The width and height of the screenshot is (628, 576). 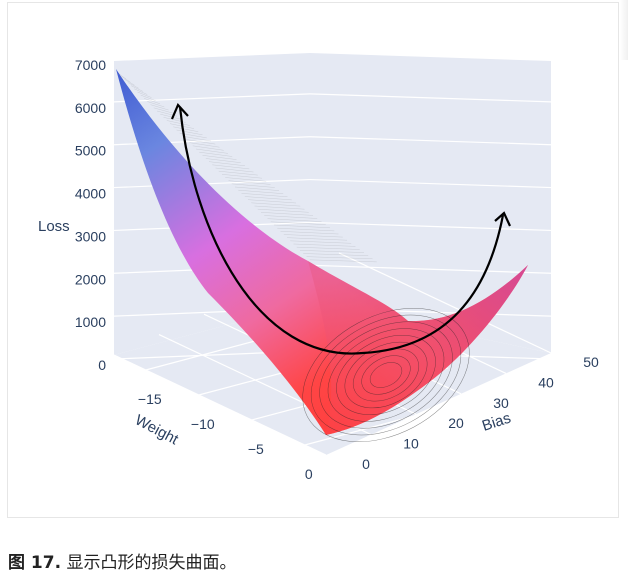 I want to click on loss-tick-label: 7000, so click(x=90, y=65).